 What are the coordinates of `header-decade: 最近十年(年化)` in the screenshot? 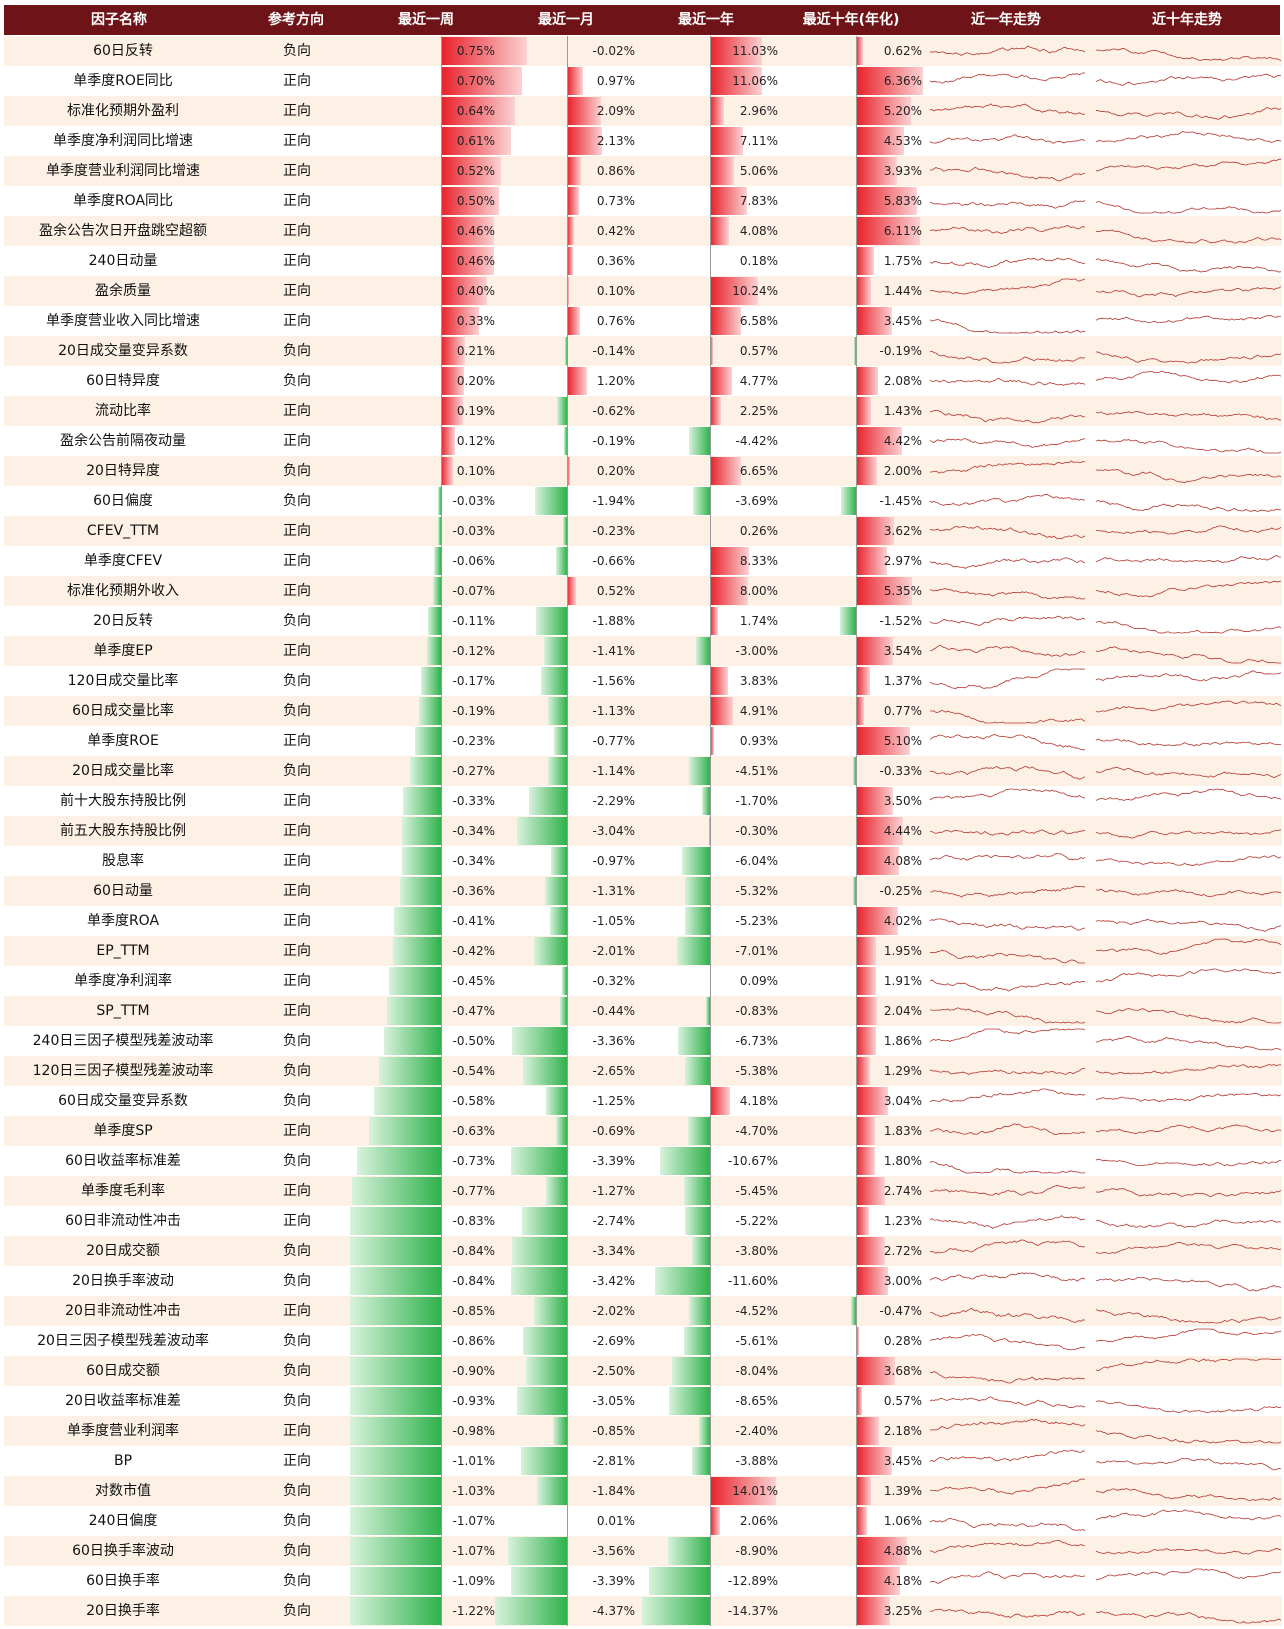 It's located at (851, 20).